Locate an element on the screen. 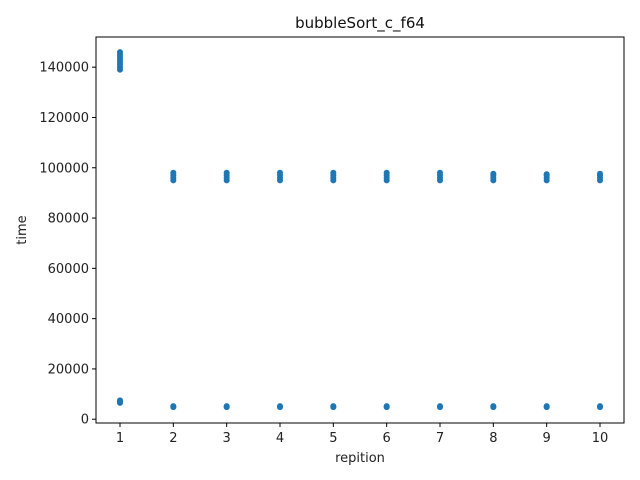 This screenshot has width=640, height=480. y-tick-label: 120000 is located at coordinates (64, 118).